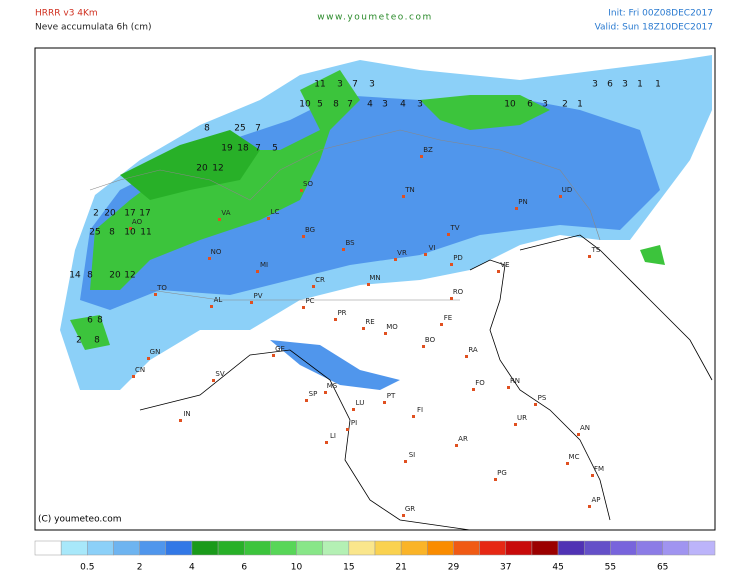  Describe the element at coordinates (392, 327) in the screenshot. I see `city-label: MO` at that location.